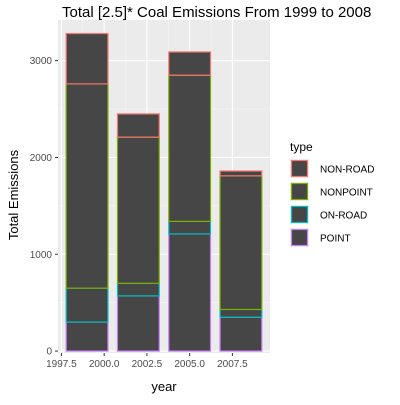 This screenshot has height=405, width=400. What do you see at coordinates (164, 386) in the screenshot?
I see `x-axis-title: year` at bounding box center [164, 386].